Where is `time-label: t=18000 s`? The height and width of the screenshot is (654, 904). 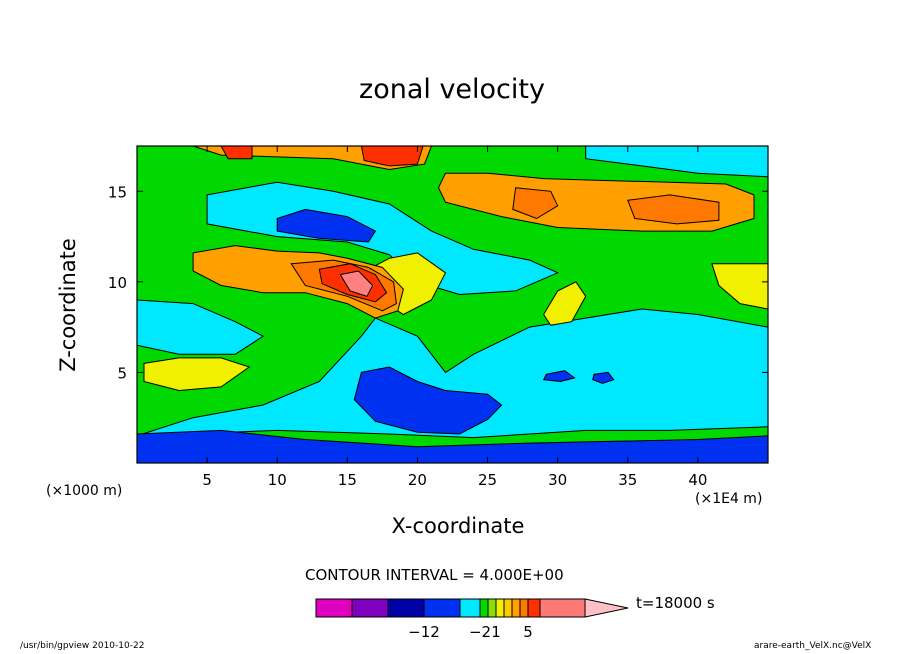 time-label: t=18000 s is located at coordinates (675, 603).